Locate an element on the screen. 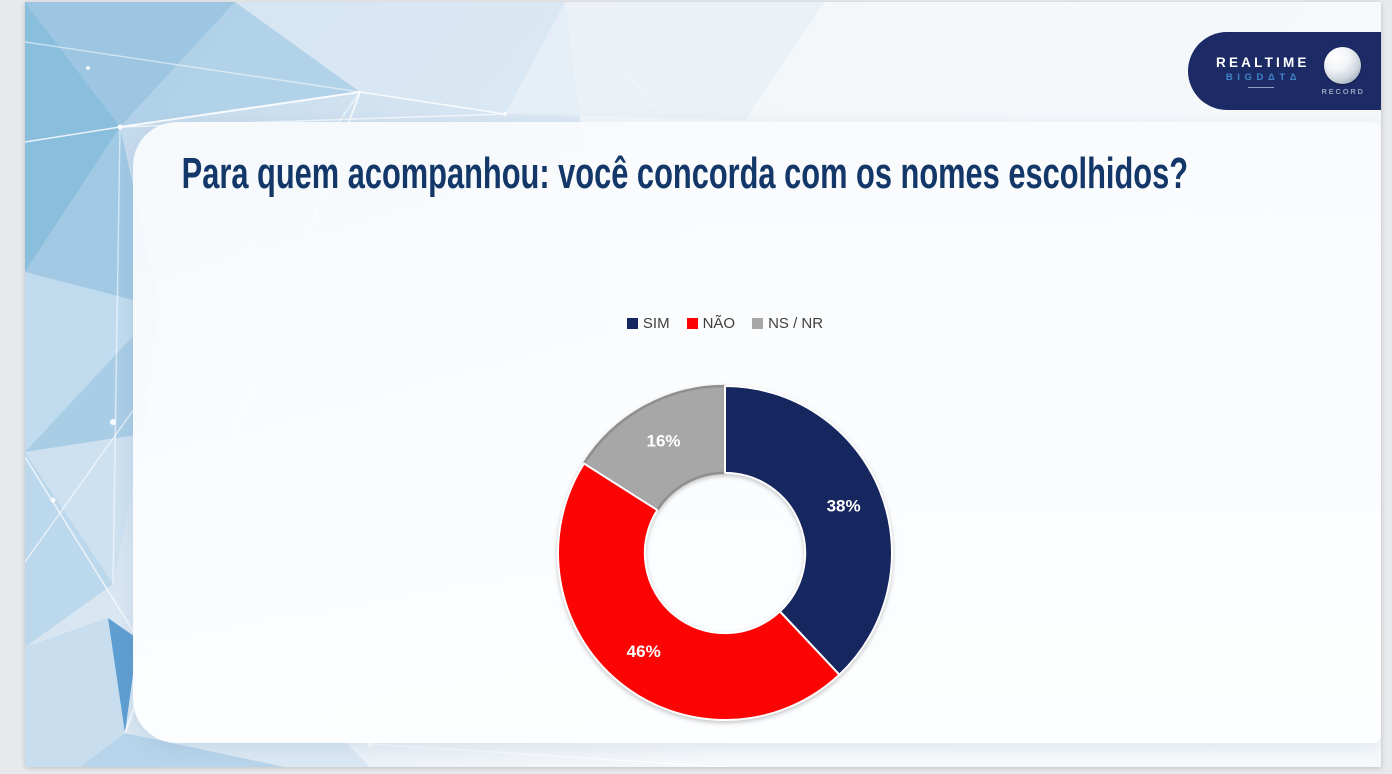  legend-item: NÃO is located at coordinates (711, 323).